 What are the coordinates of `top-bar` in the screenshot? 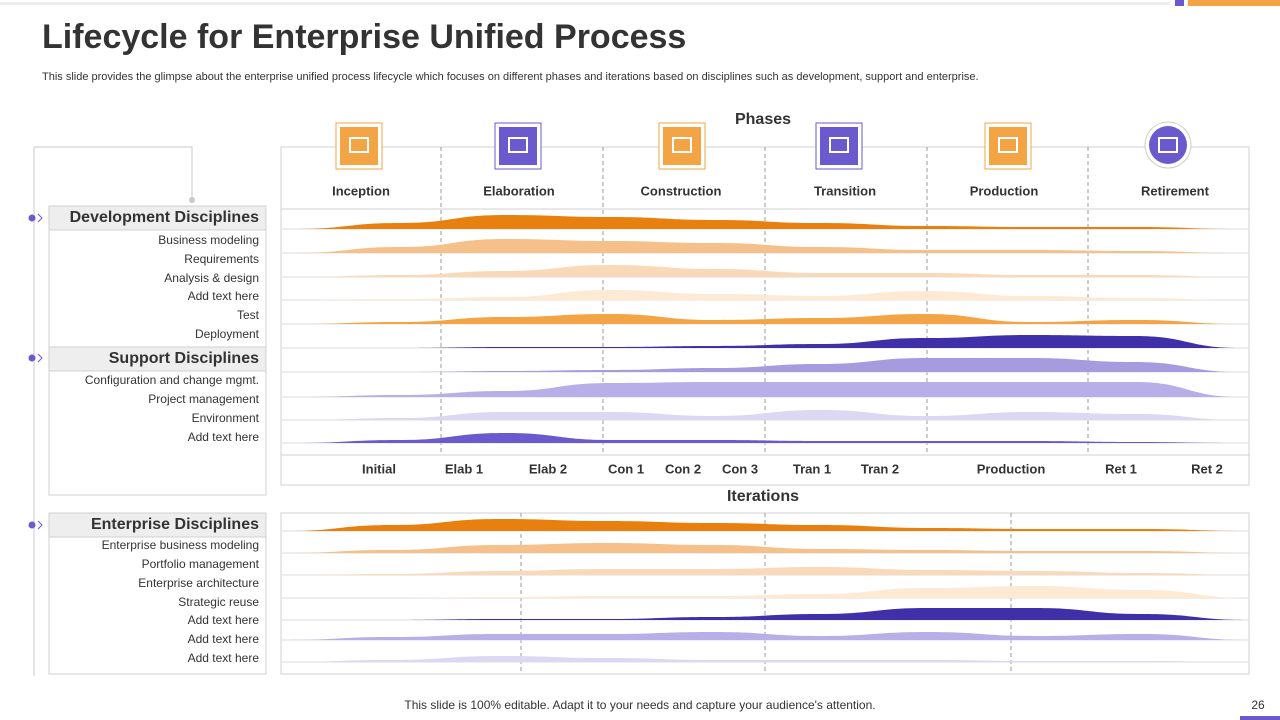 It's located at (585, 3).